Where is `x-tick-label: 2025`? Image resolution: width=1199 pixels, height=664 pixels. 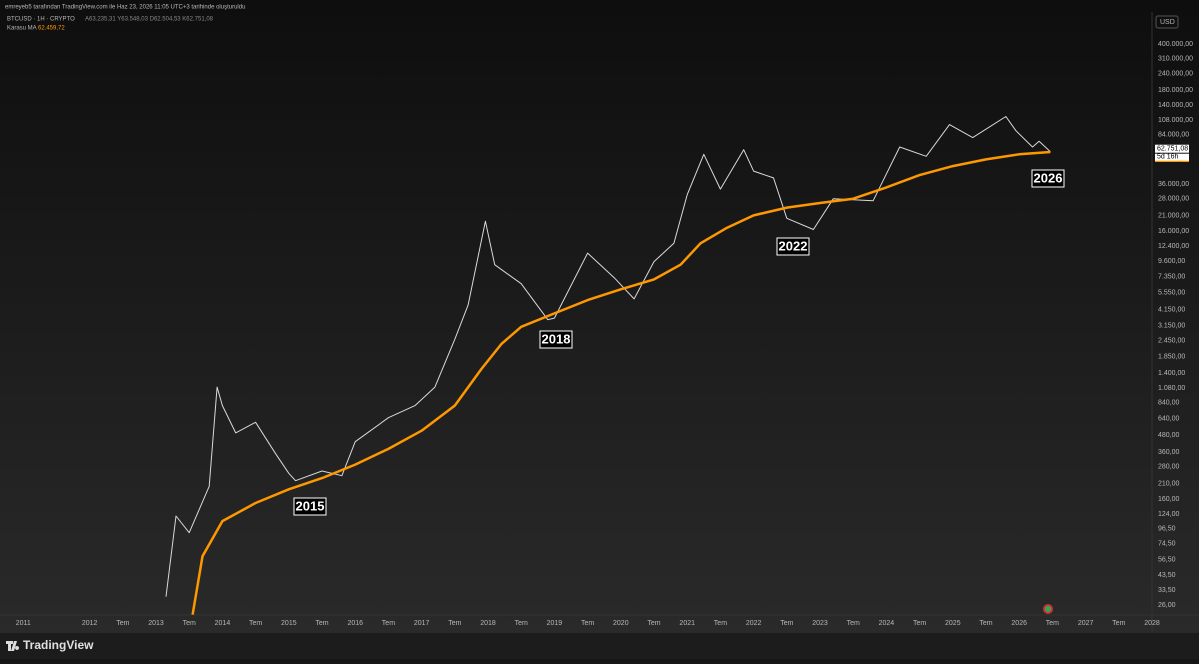 x-tick-label: 2025 is located at coordinates (953, 623).